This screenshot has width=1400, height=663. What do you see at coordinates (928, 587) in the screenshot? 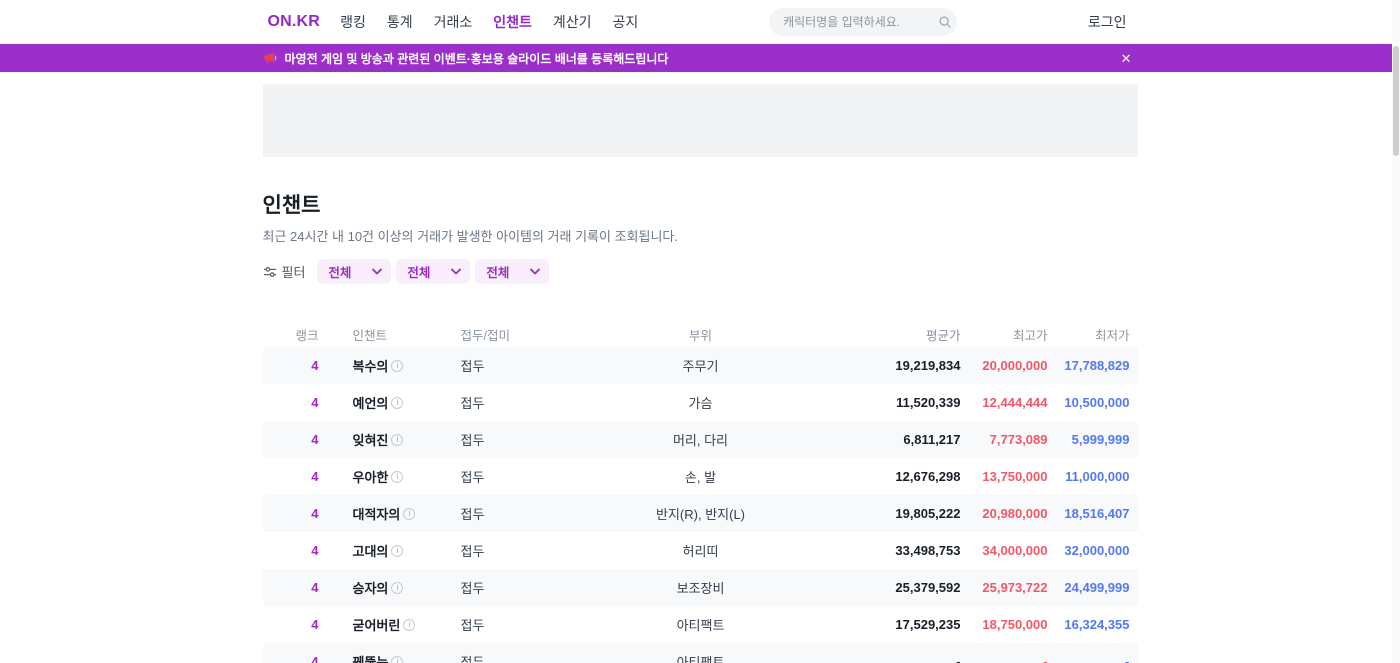
I see `cell-avg-price: 25,379,592` at bounding box center [928, 587].